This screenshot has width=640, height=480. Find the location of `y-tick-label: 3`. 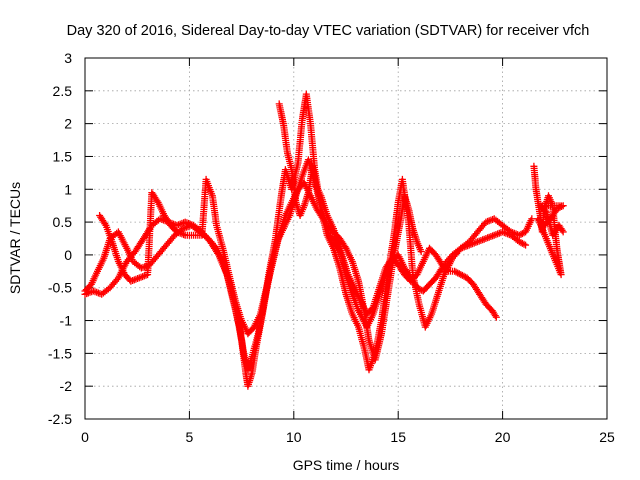

y-tick-label: 3 is located at coordinates (68, 58).